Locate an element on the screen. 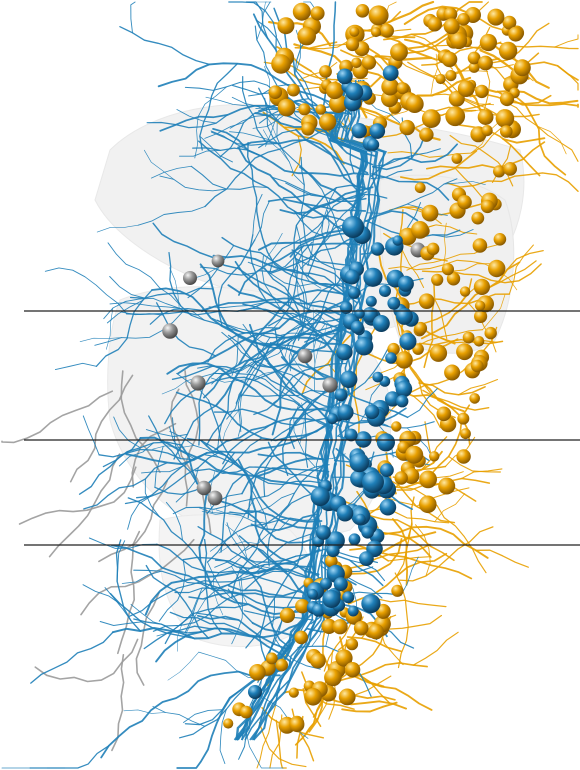 This screenshot has height=770, width=580. gray-soma is located at coordinates (190, 278).